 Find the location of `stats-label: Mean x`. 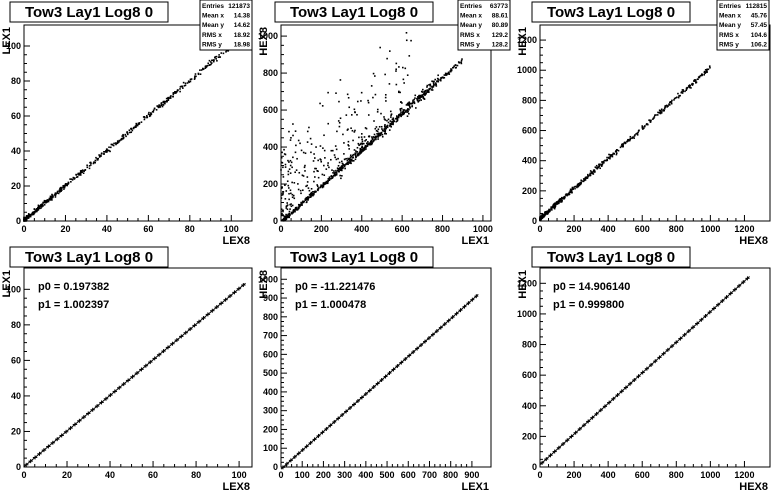

stats-label: Mean x is located at coordinates (730, 16).